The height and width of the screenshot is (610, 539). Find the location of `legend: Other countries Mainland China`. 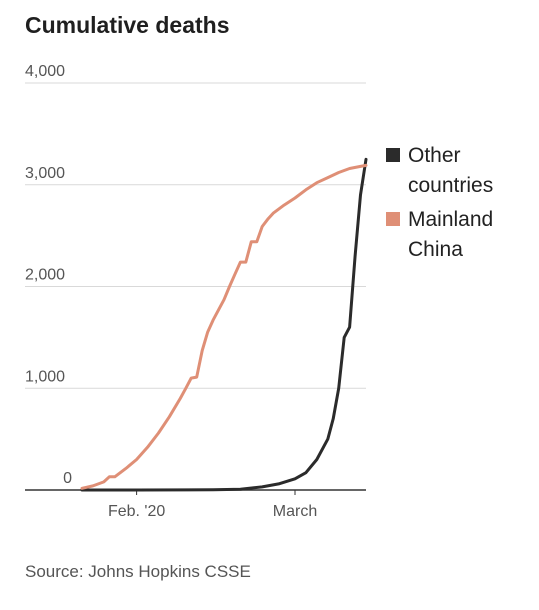

legend: Other countries Mainland China is located at coordinates (439, 202).